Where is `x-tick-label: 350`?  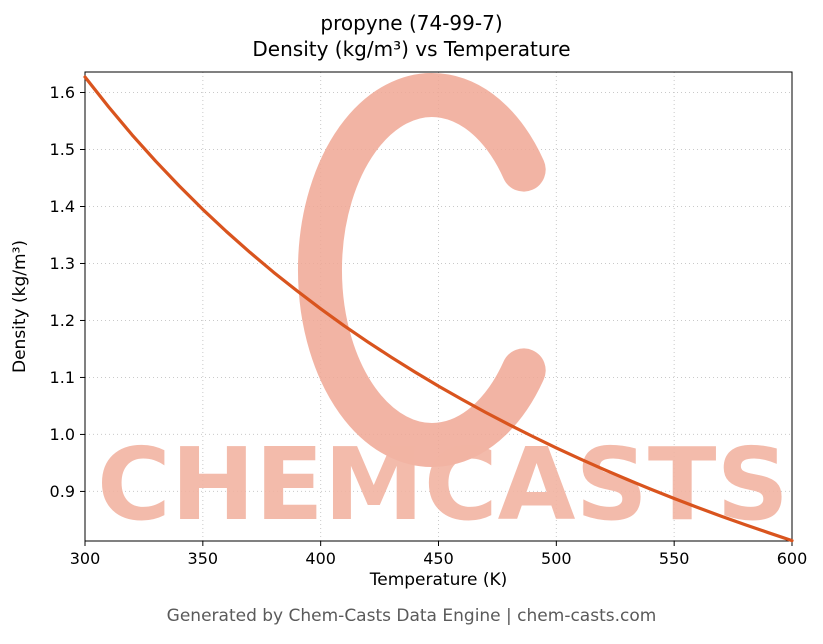
x-tick-label: 350 is located at coordinates (203, 558).